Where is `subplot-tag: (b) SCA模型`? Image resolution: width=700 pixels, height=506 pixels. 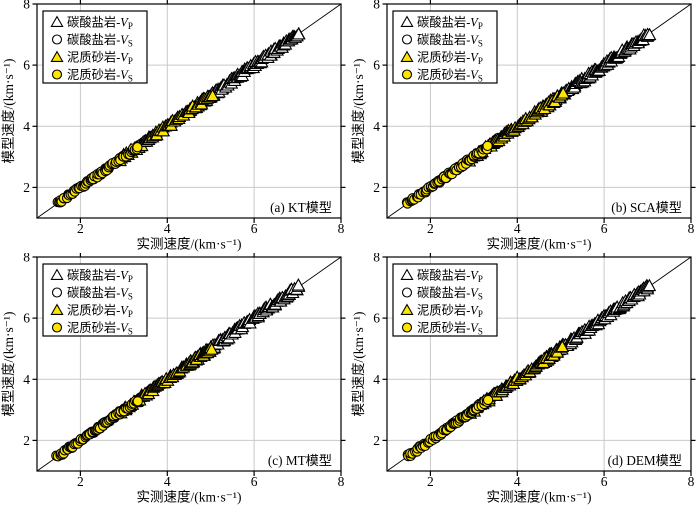
subplot-tag: (b) SCA模型 is located at coordinates (646, 207).